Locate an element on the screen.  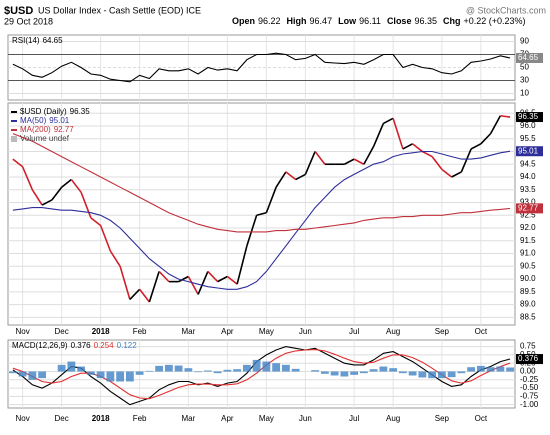
x-tick-label: May is located at coordinates (266, 418).